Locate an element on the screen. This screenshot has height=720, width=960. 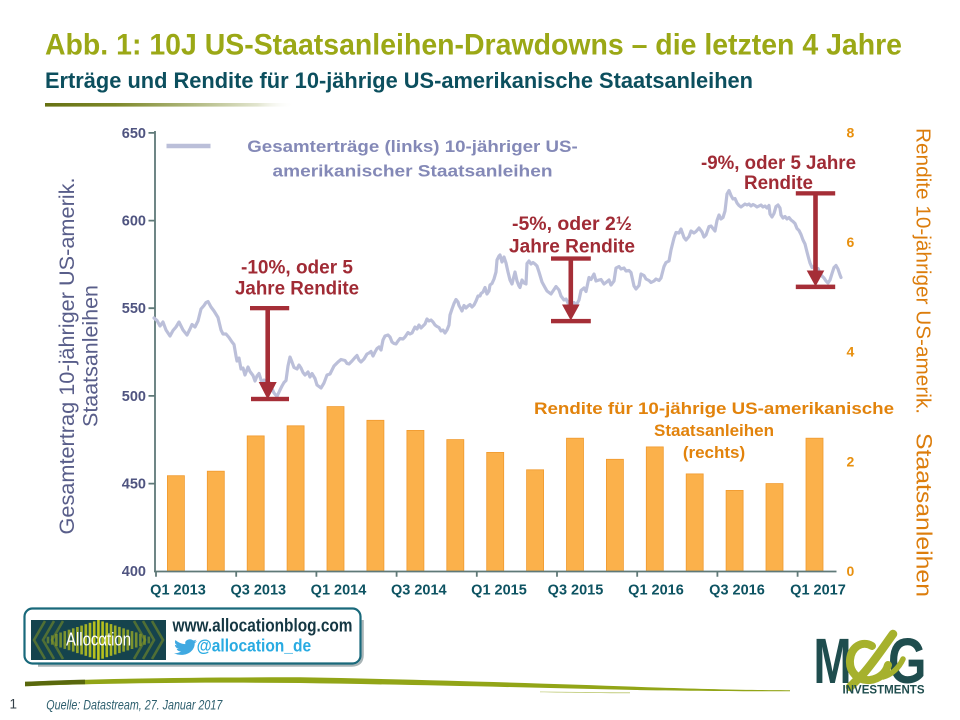
svg-text: -5%, oder 2½ is located at coordinates (572, 224).